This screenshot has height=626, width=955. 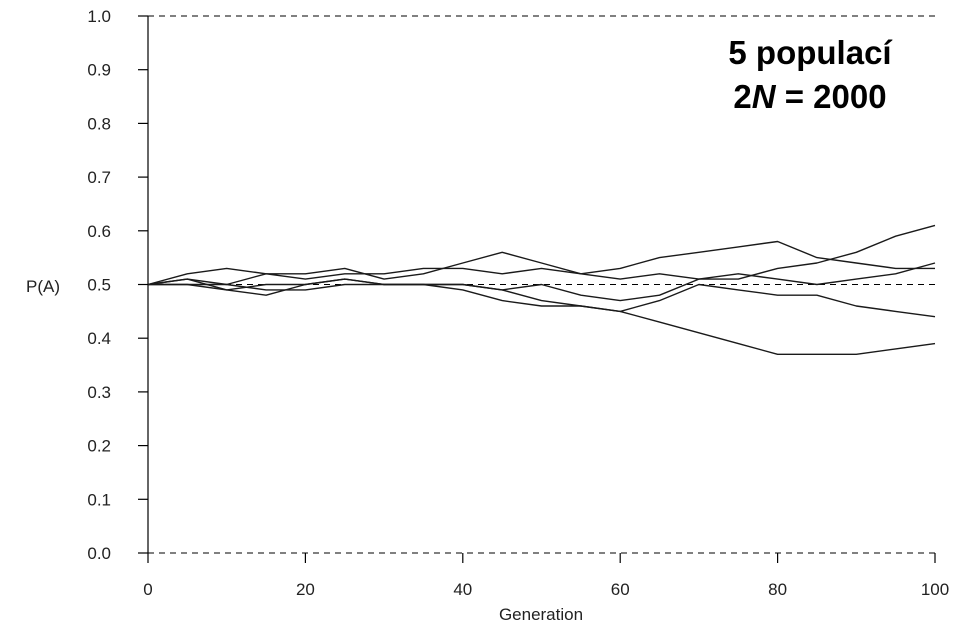 I want to click on y-tick-label: 0.7, so click(x=99, y=177).